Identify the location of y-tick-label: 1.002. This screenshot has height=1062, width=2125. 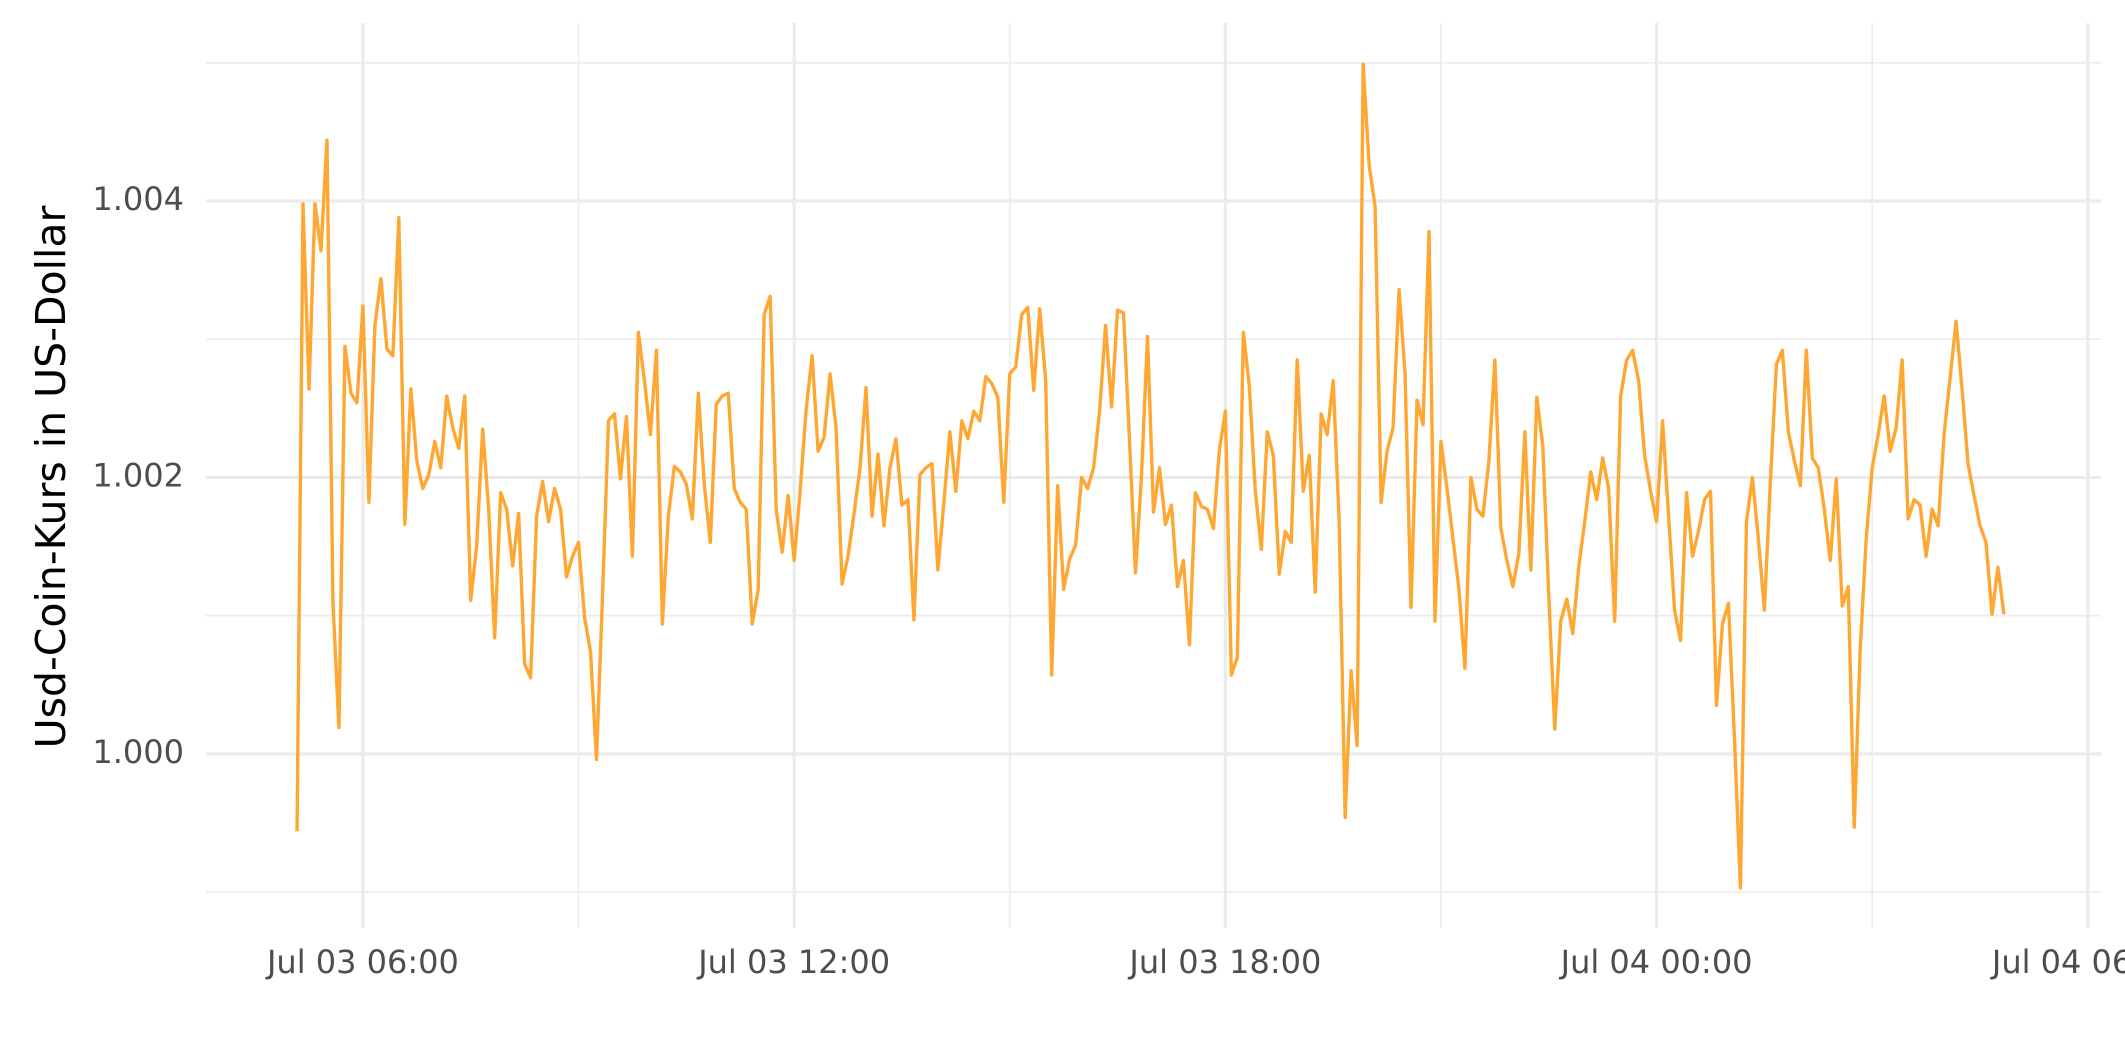
(138, 475).